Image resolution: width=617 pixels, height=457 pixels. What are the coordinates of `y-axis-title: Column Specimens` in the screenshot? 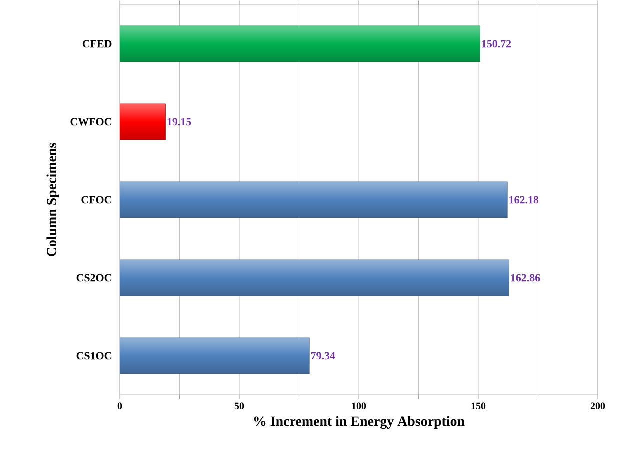 It's located at (53, 199).